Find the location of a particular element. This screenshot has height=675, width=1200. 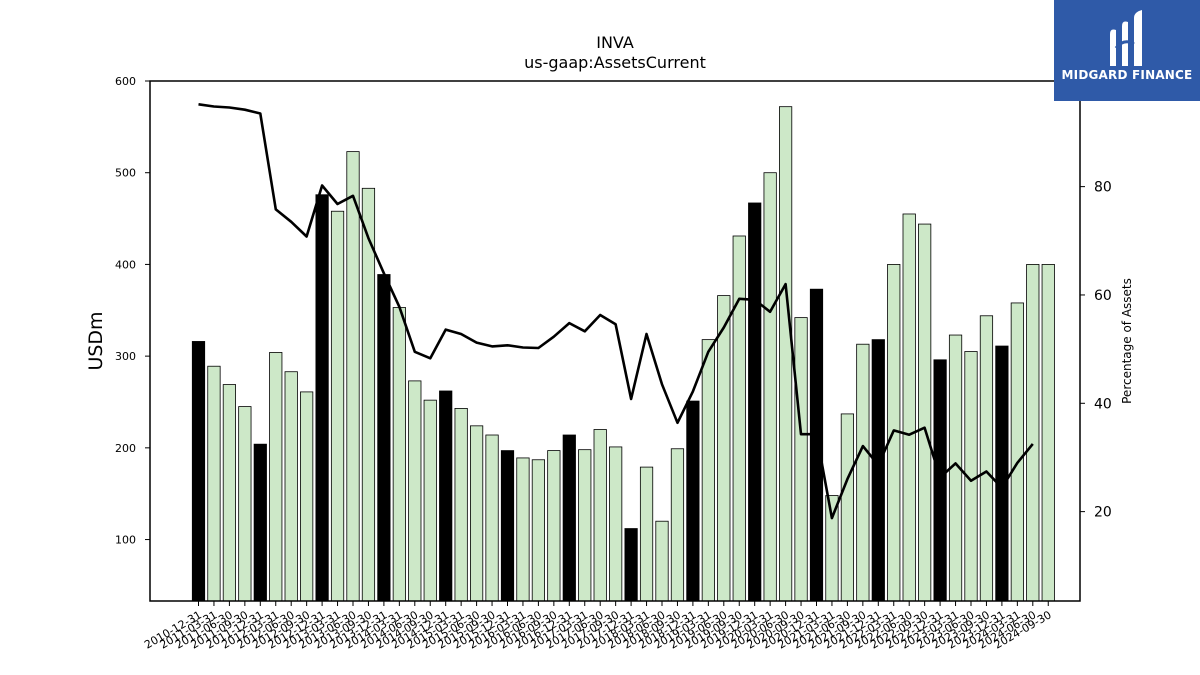

right-axis: 20 40 60 80 is located at coordinates (1096, 350).